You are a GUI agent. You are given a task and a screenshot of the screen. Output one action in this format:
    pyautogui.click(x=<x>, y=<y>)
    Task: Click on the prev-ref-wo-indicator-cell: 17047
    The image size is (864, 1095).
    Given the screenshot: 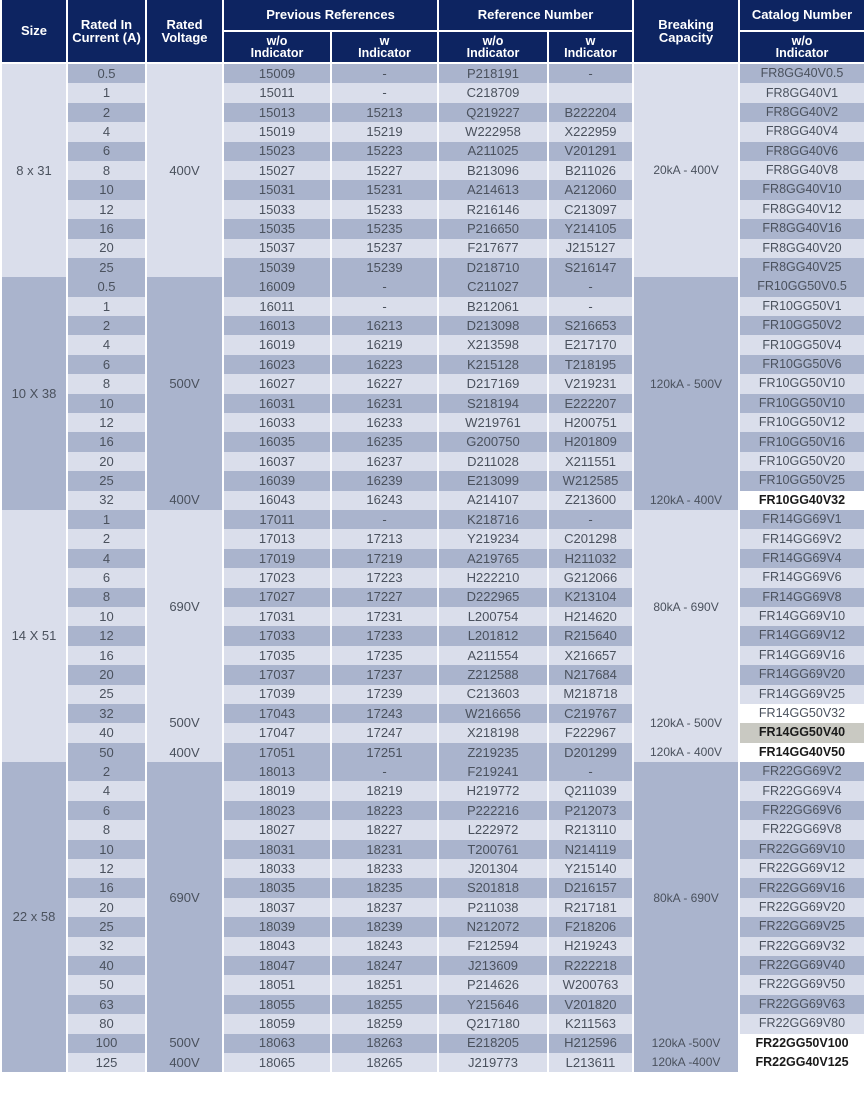 What is the action you would take?
    pyautogui.click(x=277, y=733)
    